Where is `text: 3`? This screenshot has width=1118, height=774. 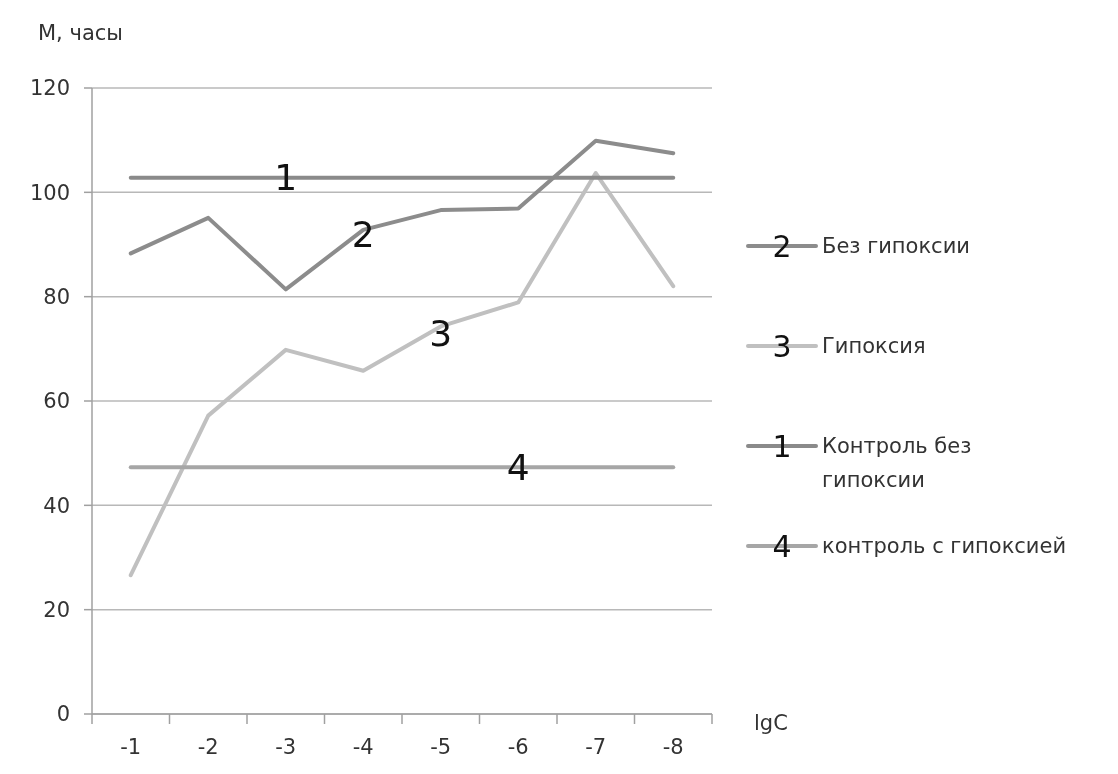
text: 3 is located at coordinates (782, 346).